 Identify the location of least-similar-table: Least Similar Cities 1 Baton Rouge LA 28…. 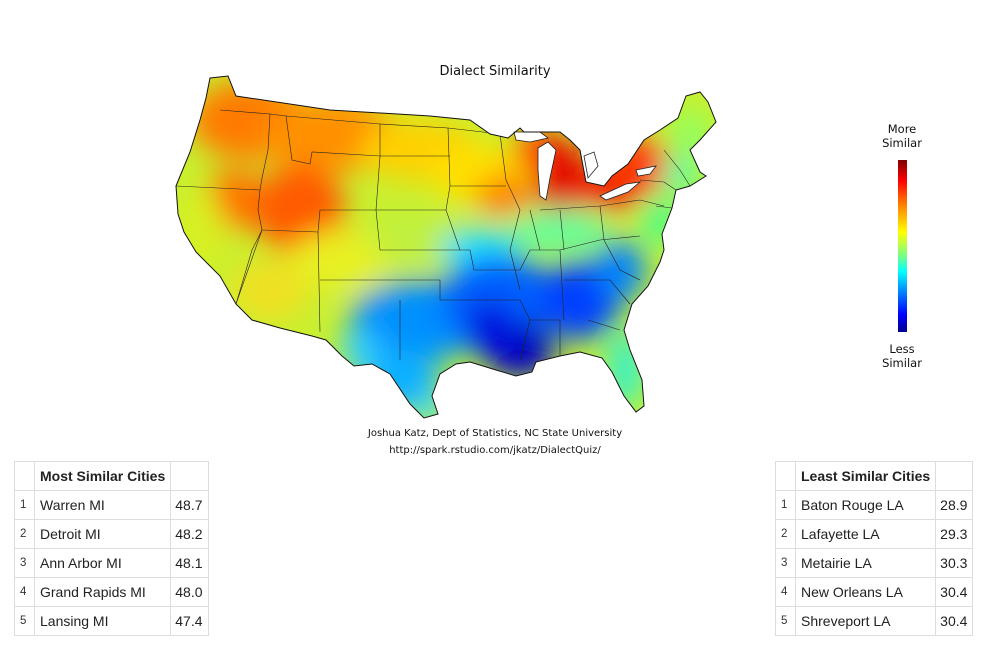
(874, 548).